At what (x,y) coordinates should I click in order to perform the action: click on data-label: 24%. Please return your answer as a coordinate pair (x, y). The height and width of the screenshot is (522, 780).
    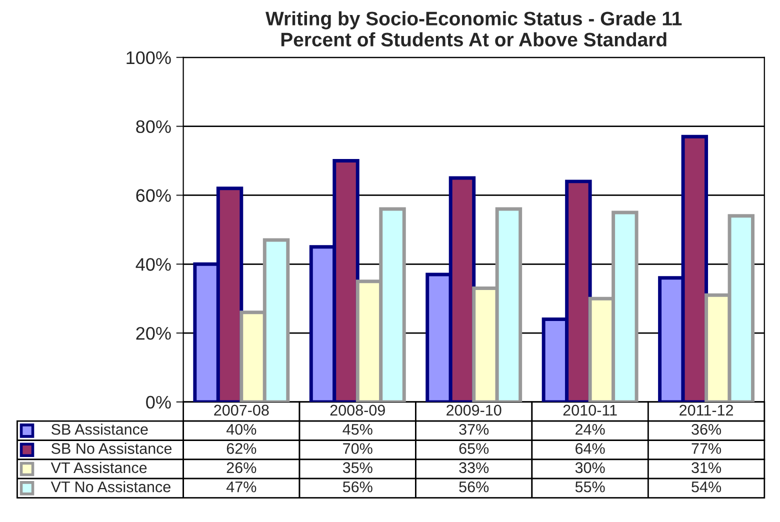
    Looking at the image, I should click on (590, 429).